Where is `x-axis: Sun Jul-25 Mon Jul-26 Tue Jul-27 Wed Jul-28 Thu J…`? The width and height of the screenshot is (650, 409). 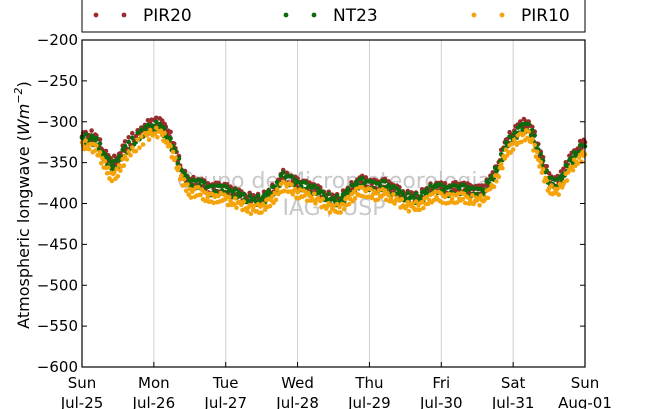 x-axis: Sun Jul-25 Mon Jul-26 Tue Jul-27 Wed Jul-28 Thu J… is located at coordinates (336, 385).